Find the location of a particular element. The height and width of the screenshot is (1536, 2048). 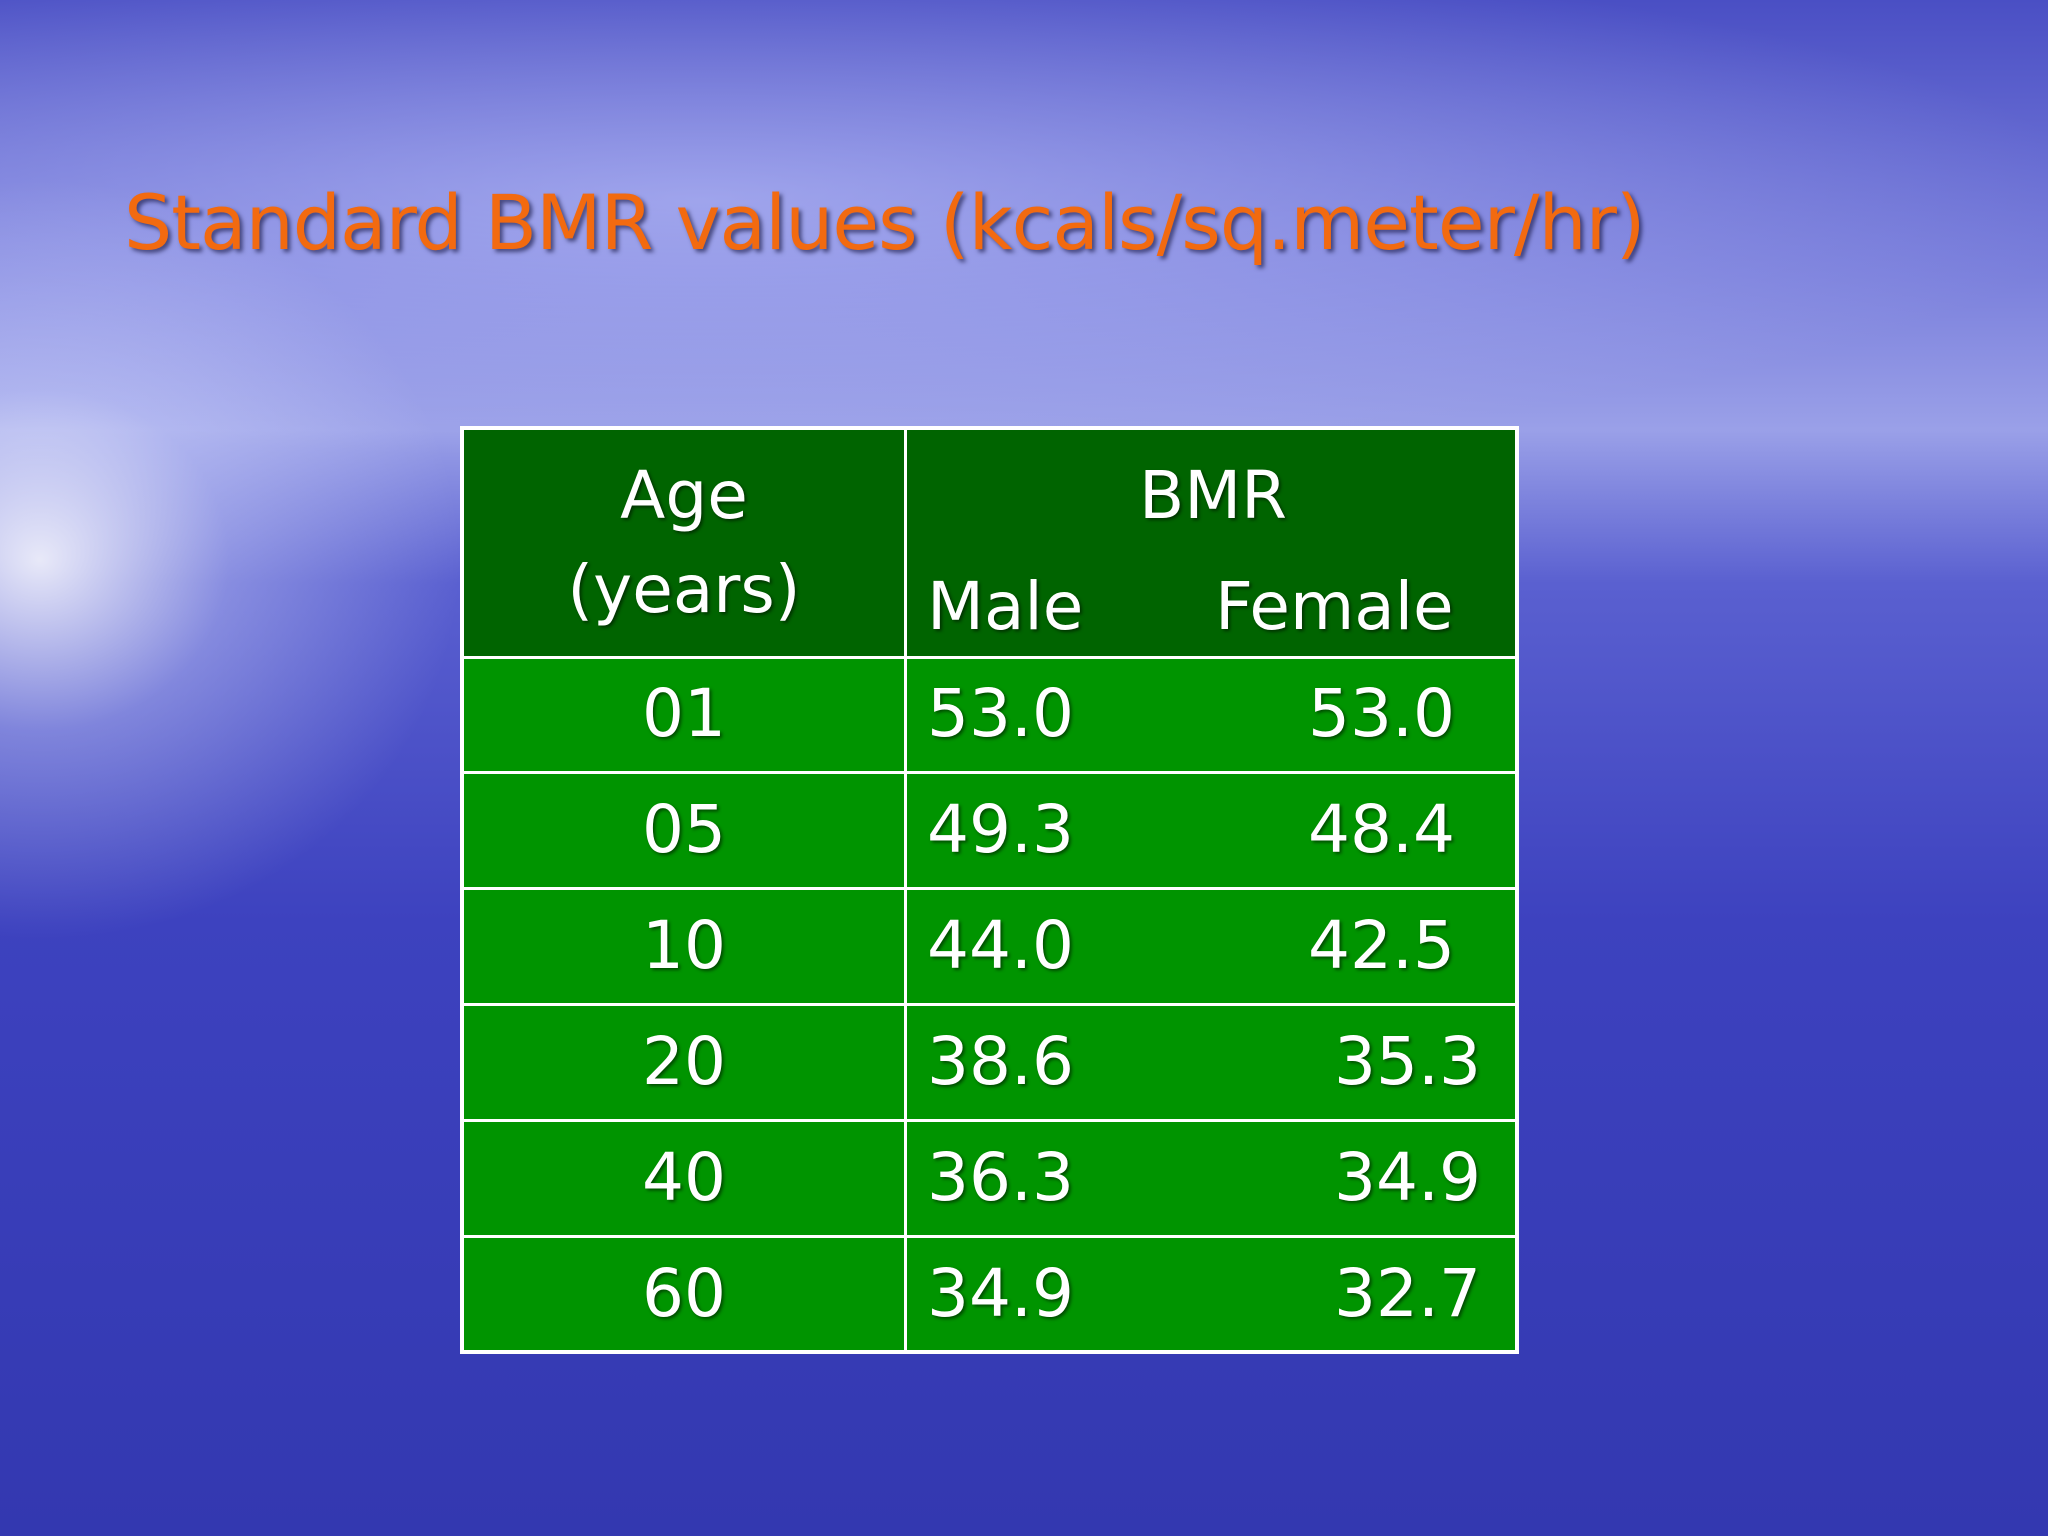

age-cell: 01 is located at coordinates (684, 713).